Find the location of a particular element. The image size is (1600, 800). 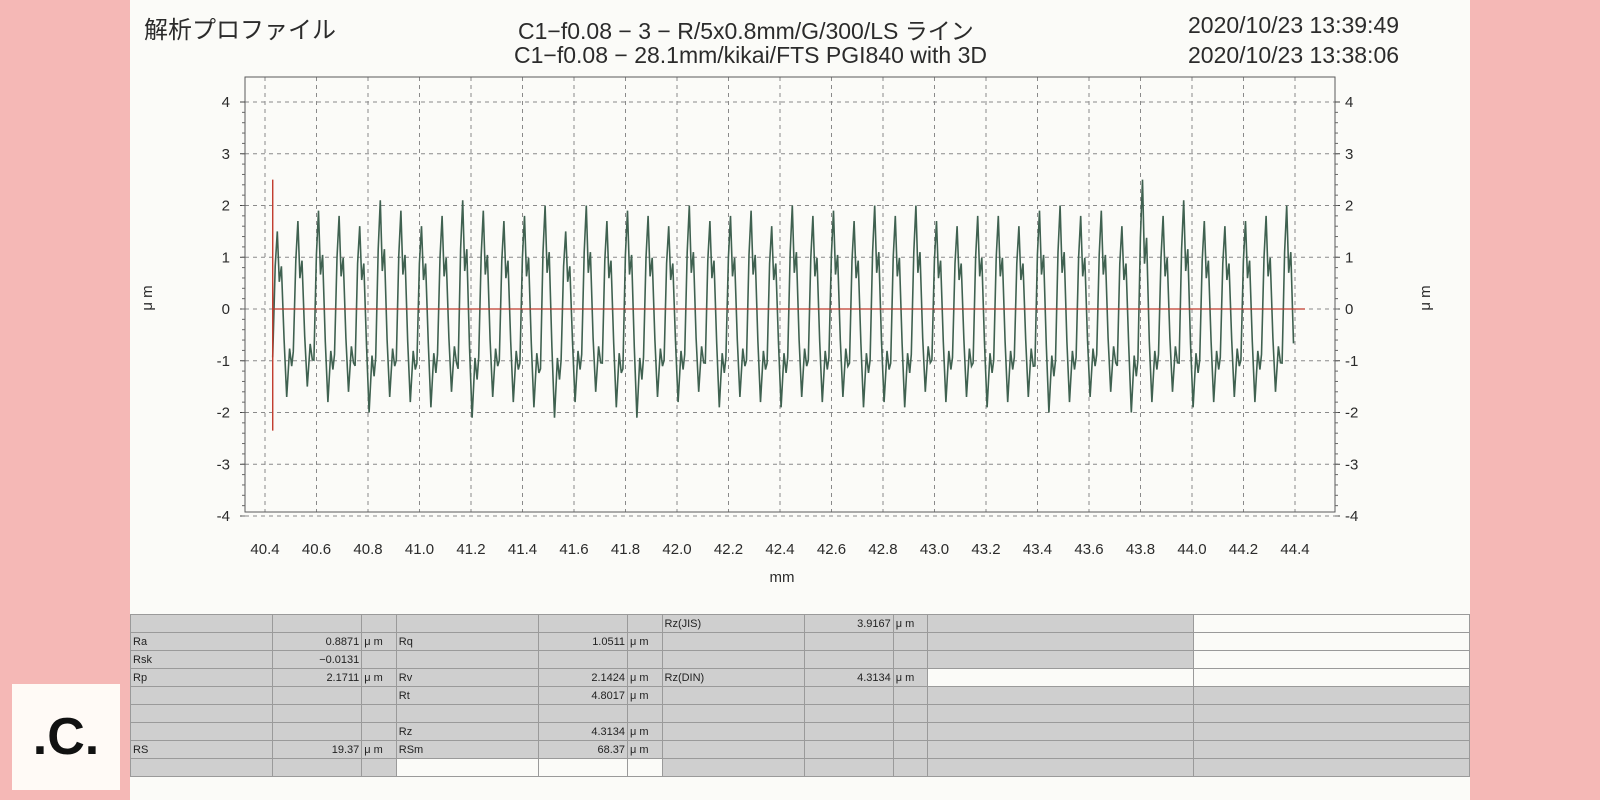

x-tick-label: 40.4 is located at coordinates (264, 549).